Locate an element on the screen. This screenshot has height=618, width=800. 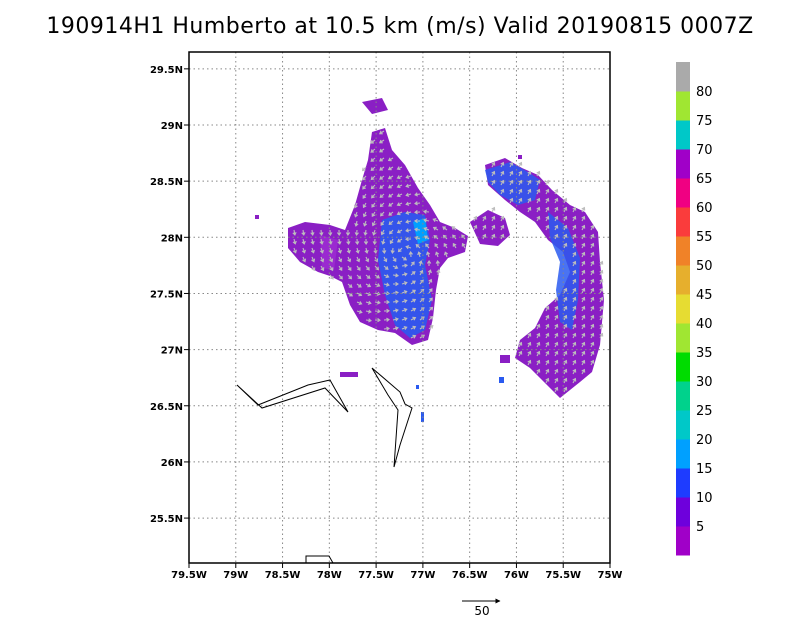
lon-tick-label: 79W is located at coordinates (235, 575).